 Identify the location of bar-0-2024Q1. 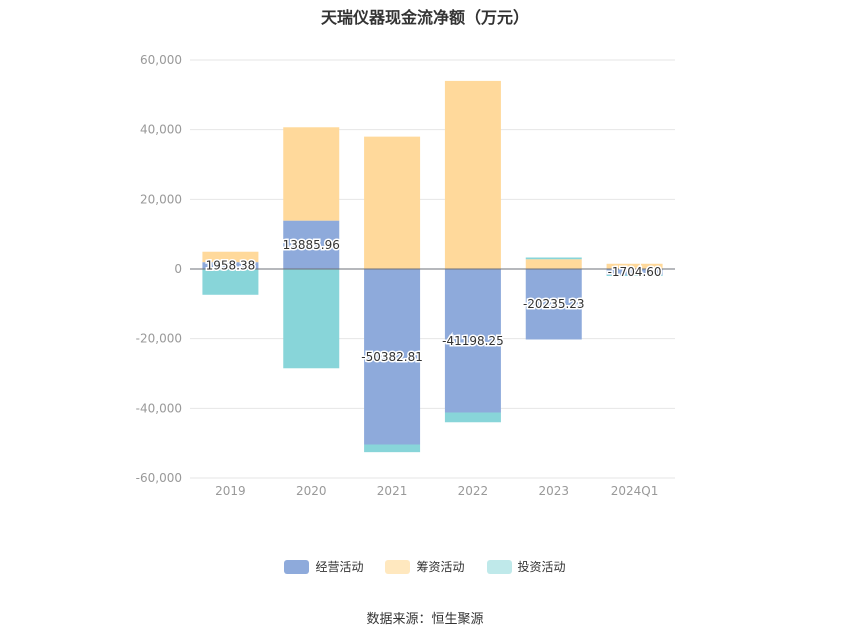
(634, 272).